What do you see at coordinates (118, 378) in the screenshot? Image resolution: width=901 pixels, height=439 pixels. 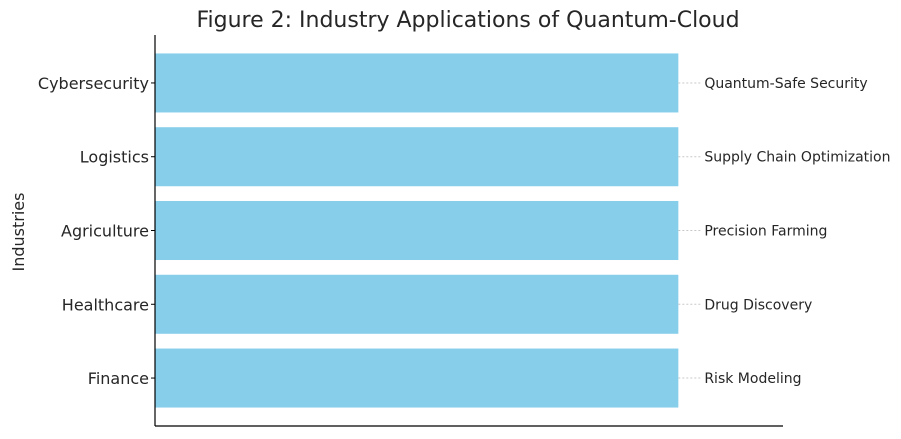 I see `y-tick-label-finance: Finance` at bounding box center [118, 378].